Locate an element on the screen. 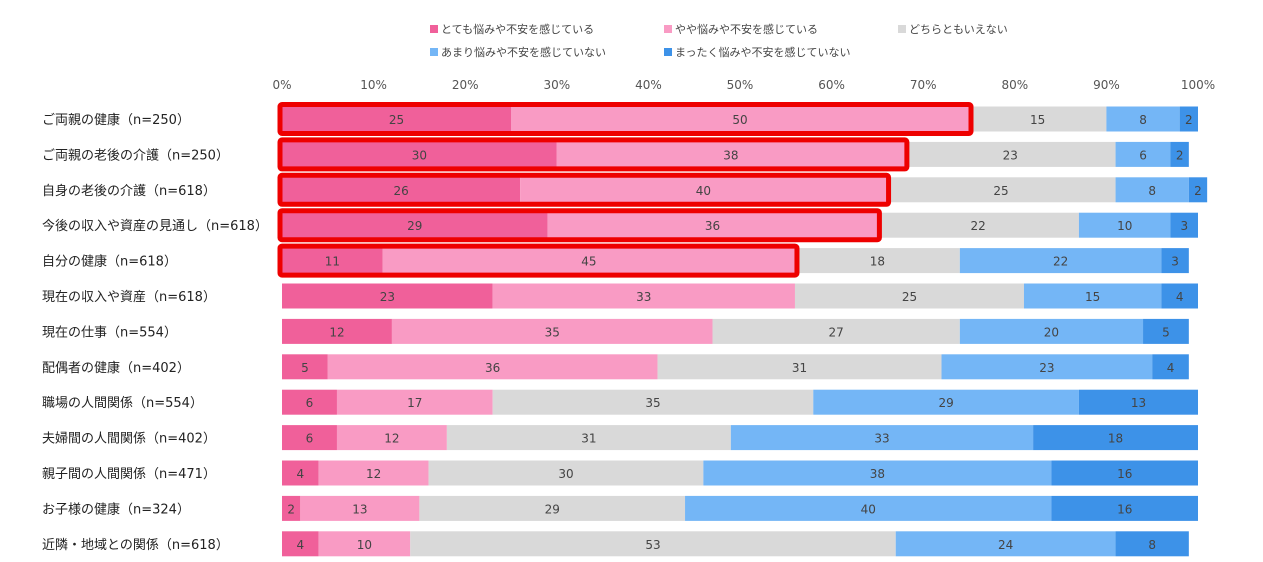 This screenshot has height=562, width=1263. data-label: 26 is located at coordinates (400, 191).